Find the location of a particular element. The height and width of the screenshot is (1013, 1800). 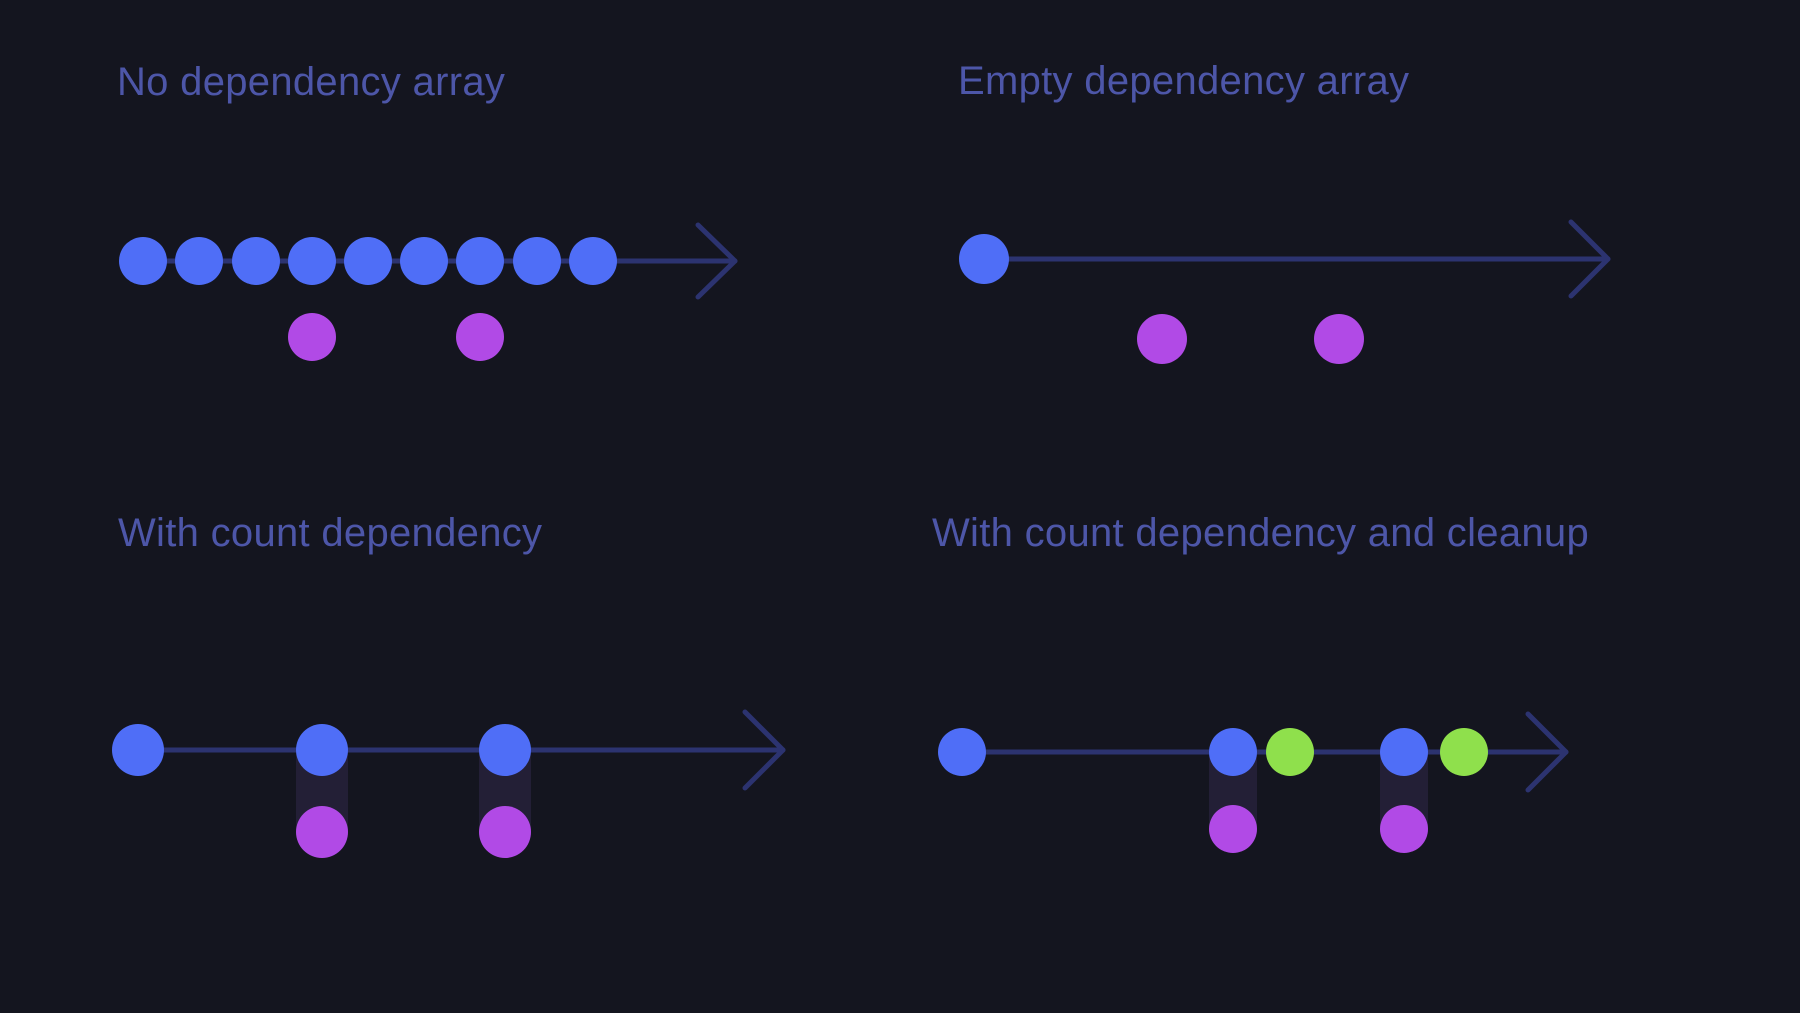

panel-with-count-dependency-and-cleanup is located at coordinates (1253, 782).